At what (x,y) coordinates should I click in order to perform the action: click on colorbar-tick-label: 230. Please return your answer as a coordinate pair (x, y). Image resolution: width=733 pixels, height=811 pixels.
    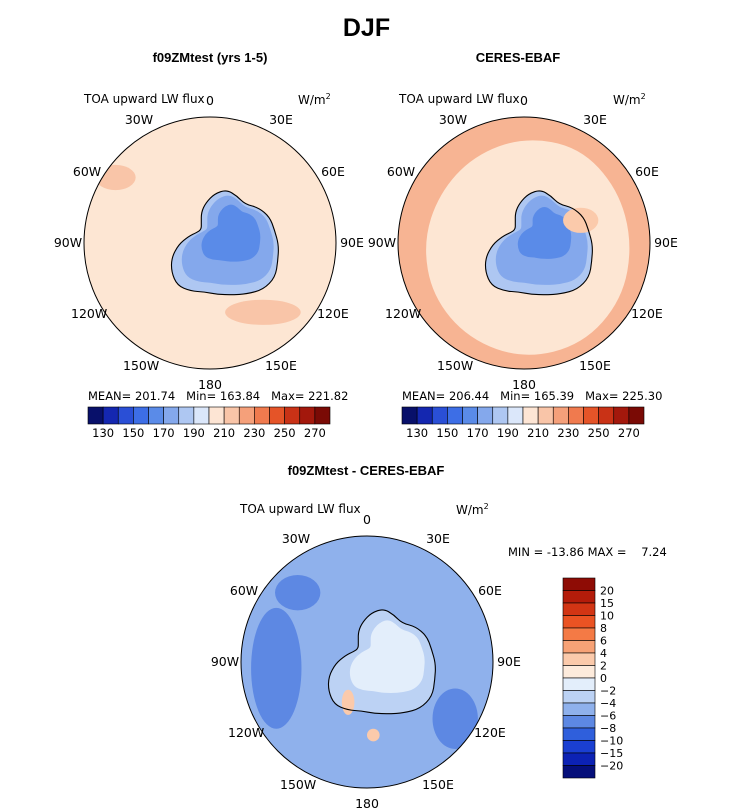
    Looking at the image, I should click on (254, 433).